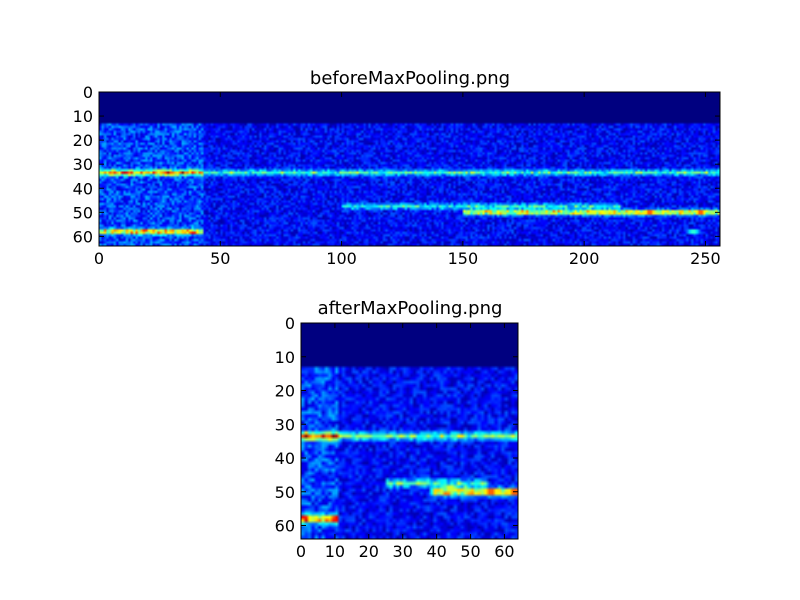 This screenshot has width=800, height=600. I want to click on heatmap-image, so click(409, 431).